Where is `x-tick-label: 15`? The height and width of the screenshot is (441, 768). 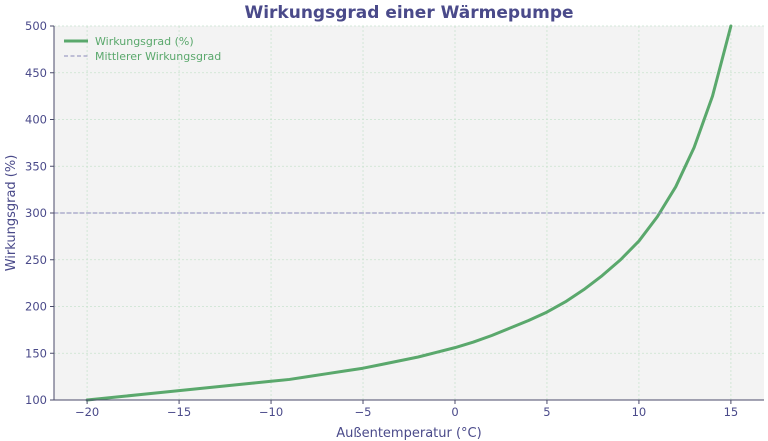 x-tick-label: 15 is located at coordinates (731, 412).